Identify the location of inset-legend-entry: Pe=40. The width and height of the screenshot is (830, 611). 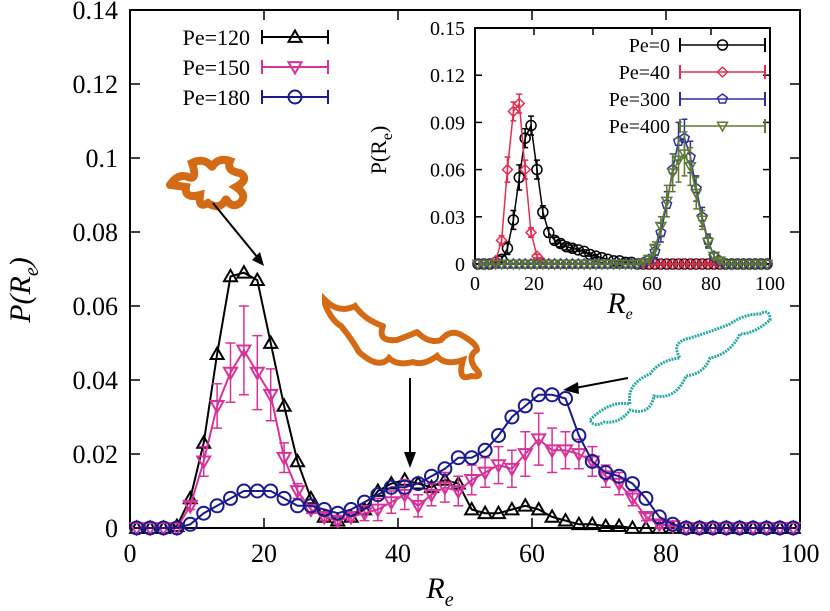
(692, 73).